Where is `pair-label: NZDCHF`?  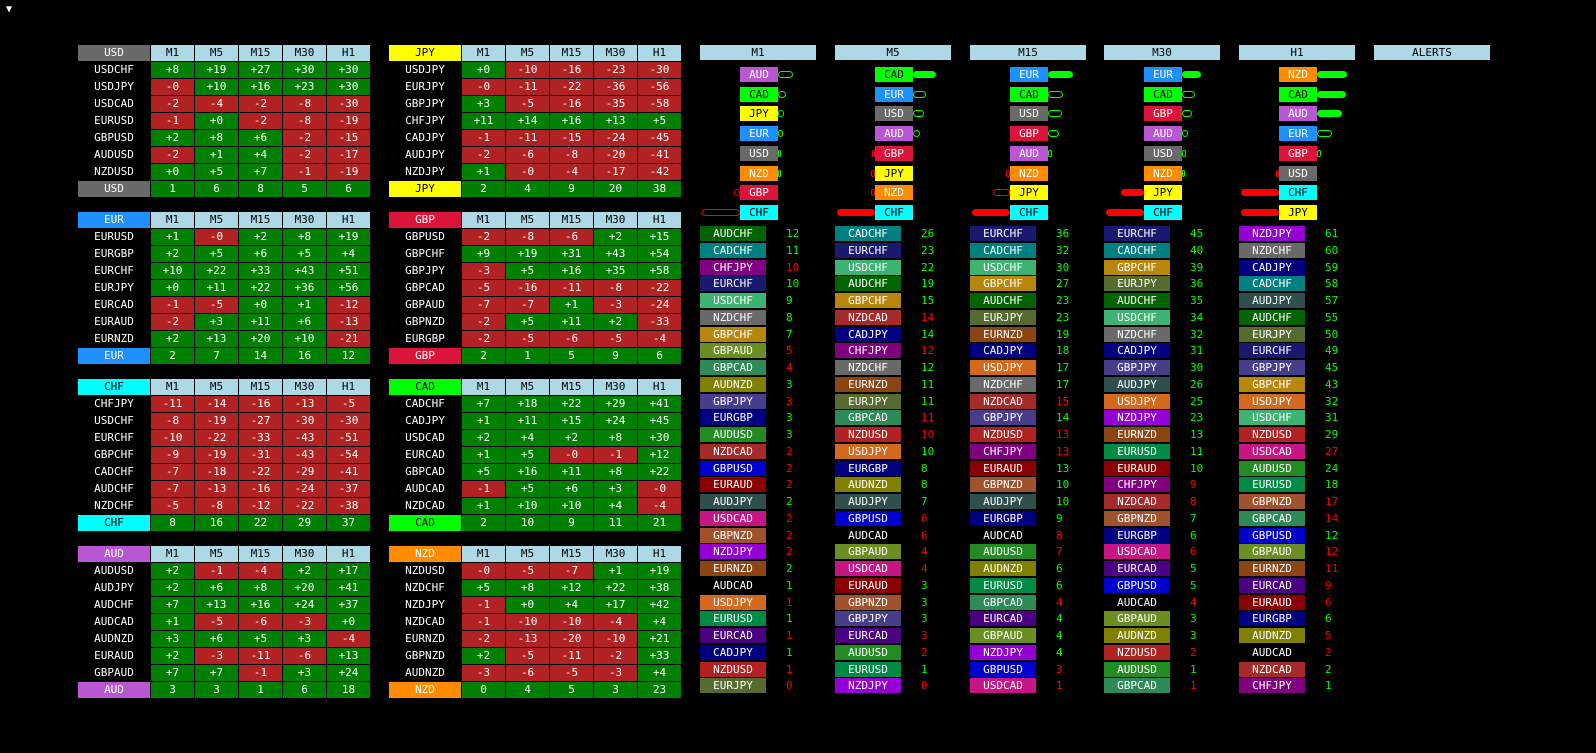 pair-label: NZDCHF is located at coordinates (425, 587).